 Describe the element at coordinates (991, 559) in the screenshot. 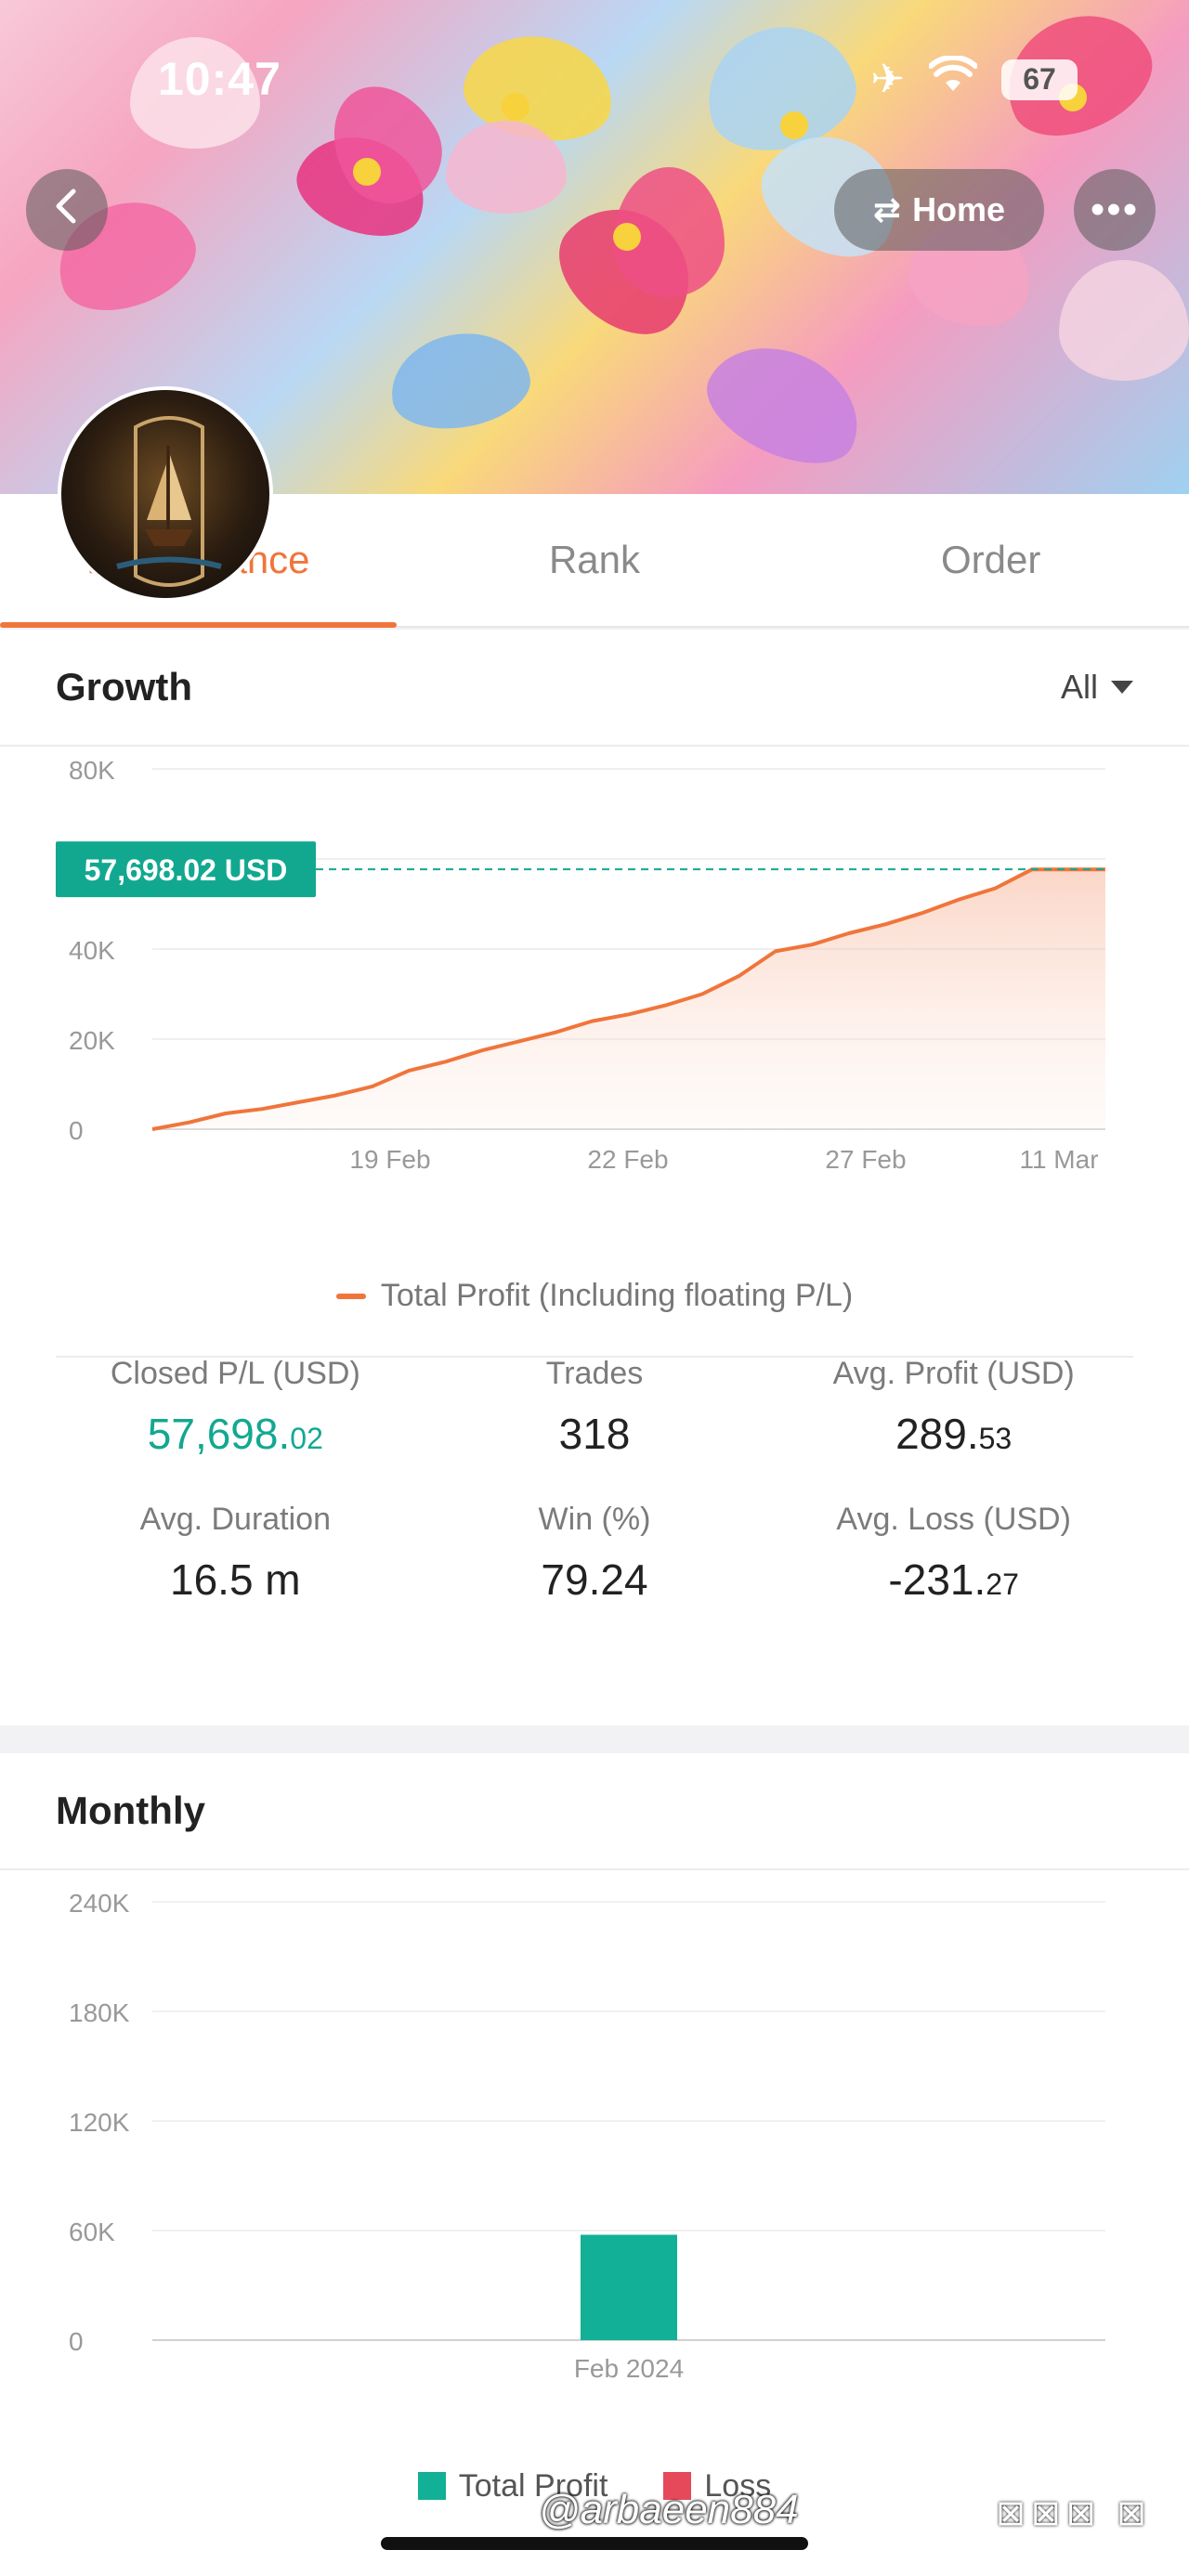

I see `tab-order: Order` at that location.